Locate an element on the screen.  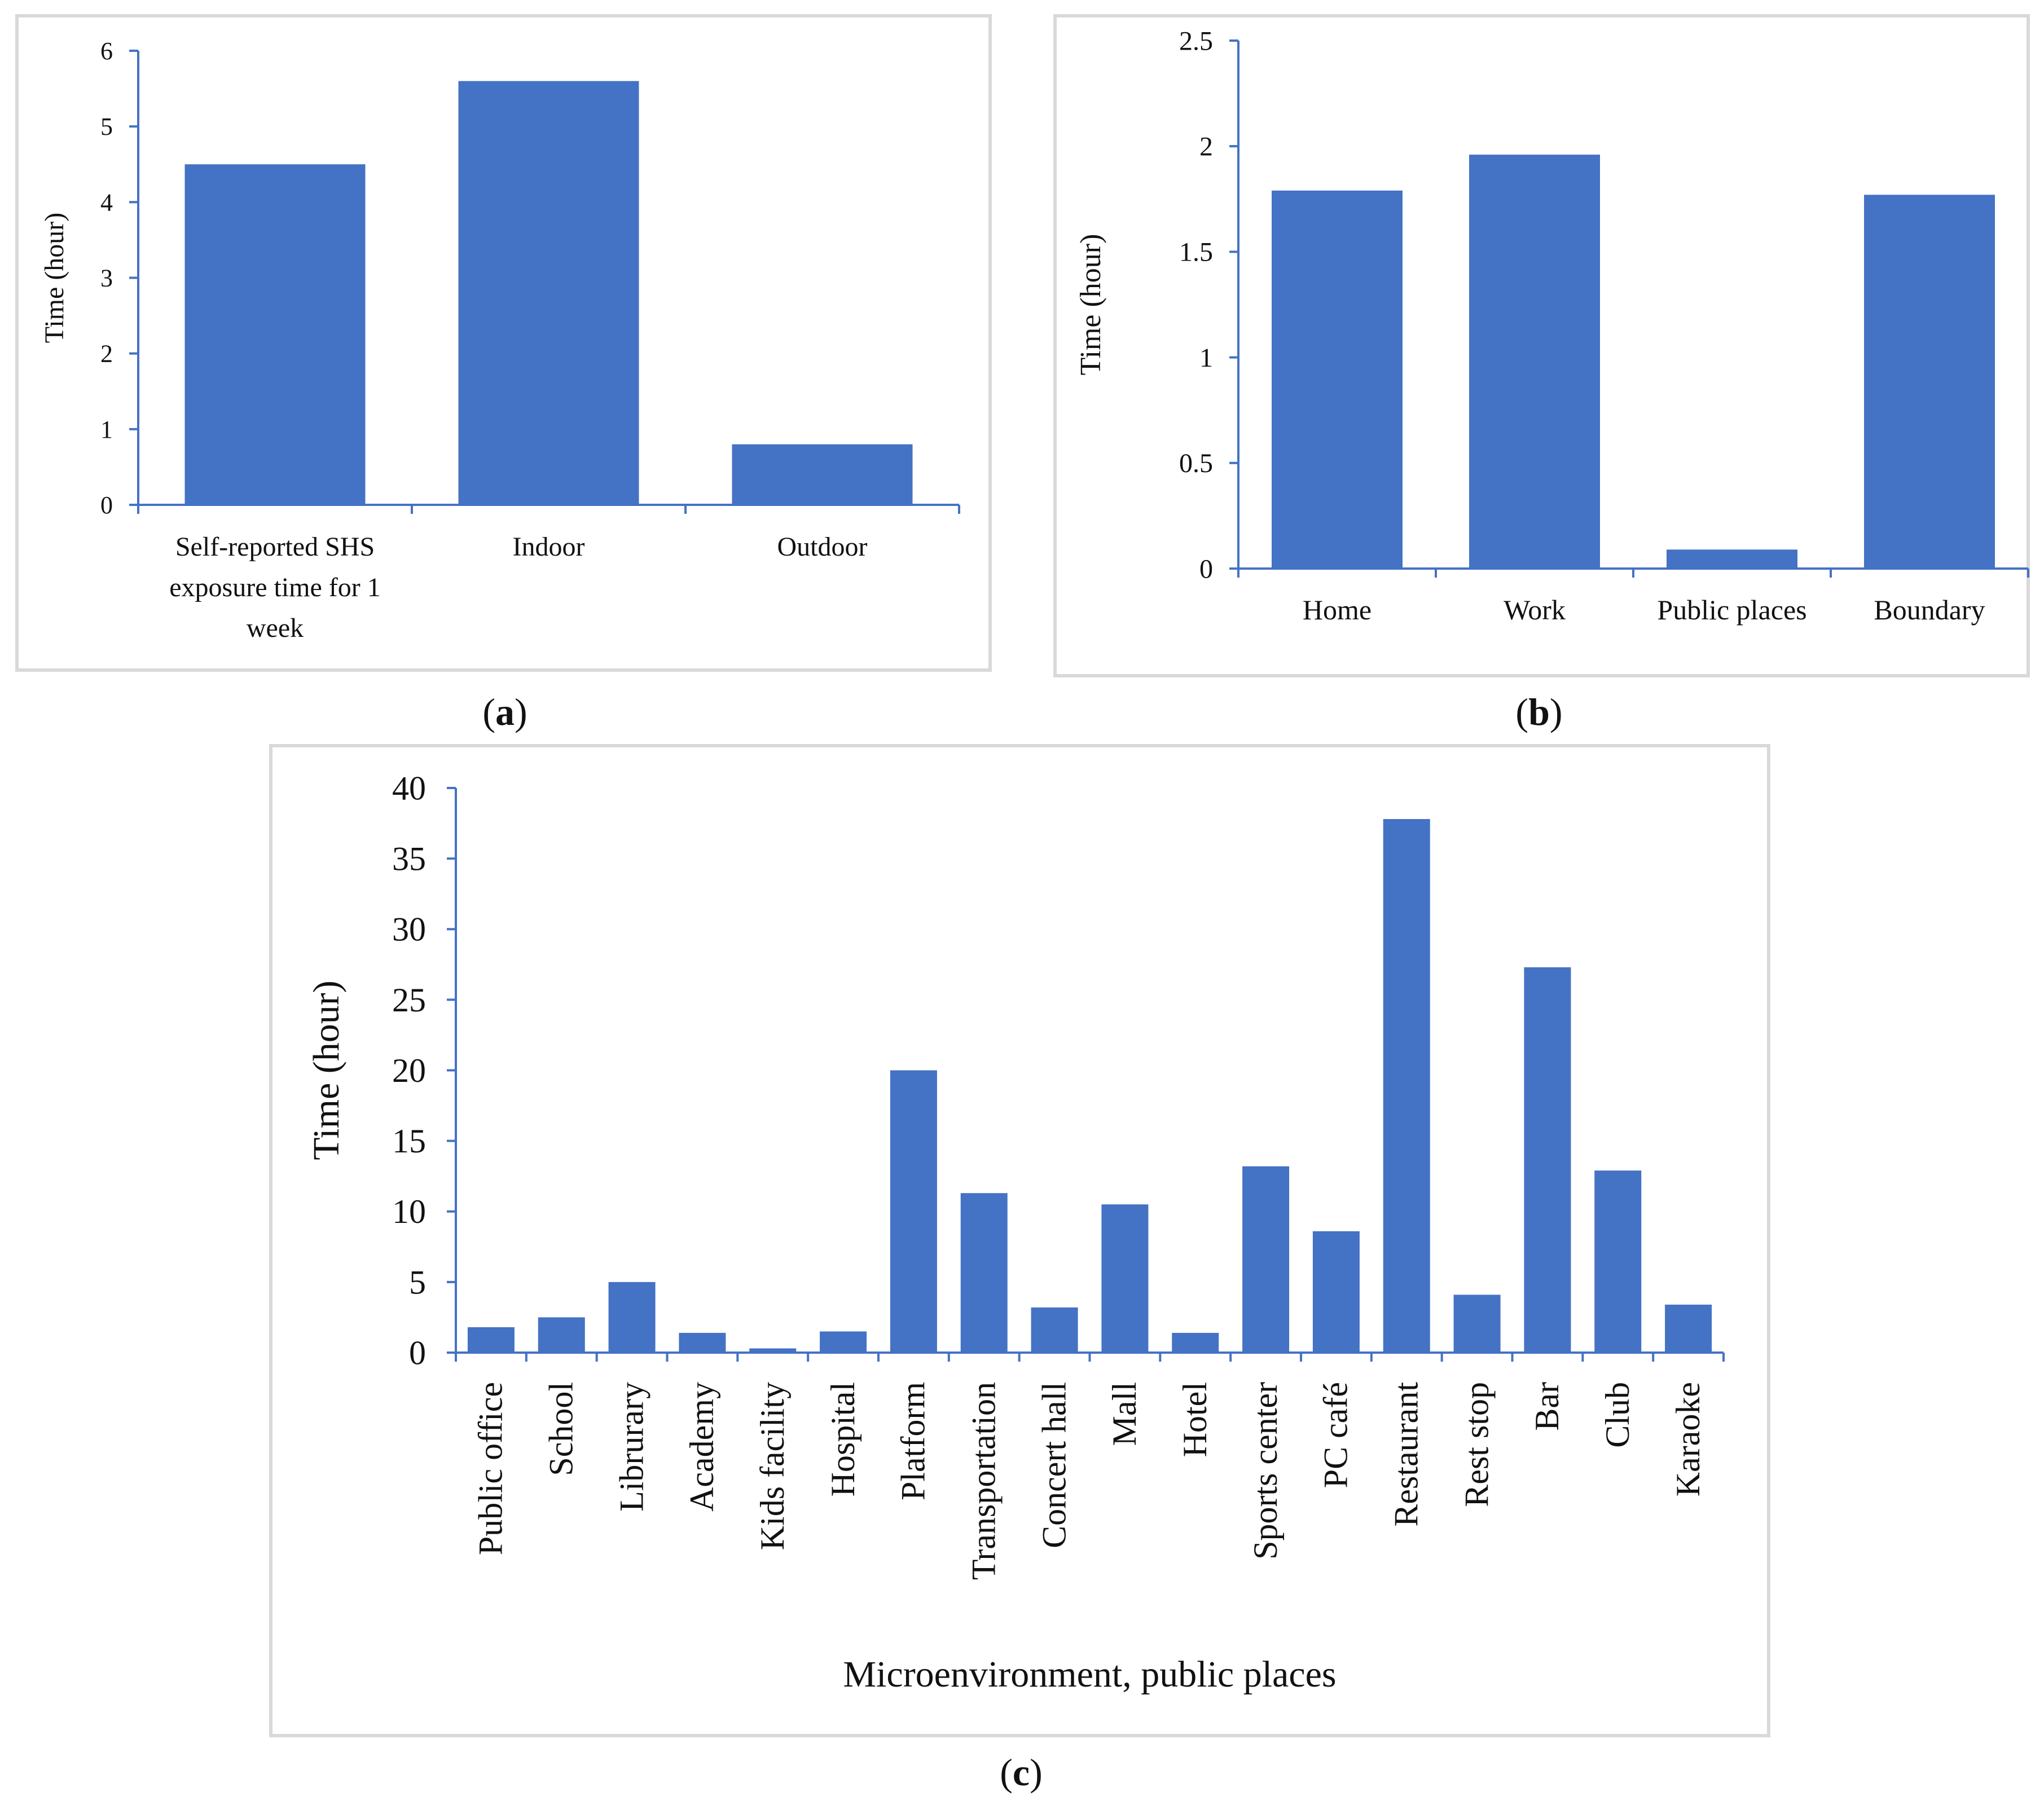
panel-b-caption-letter: b is located at coordinates (1539, 711).